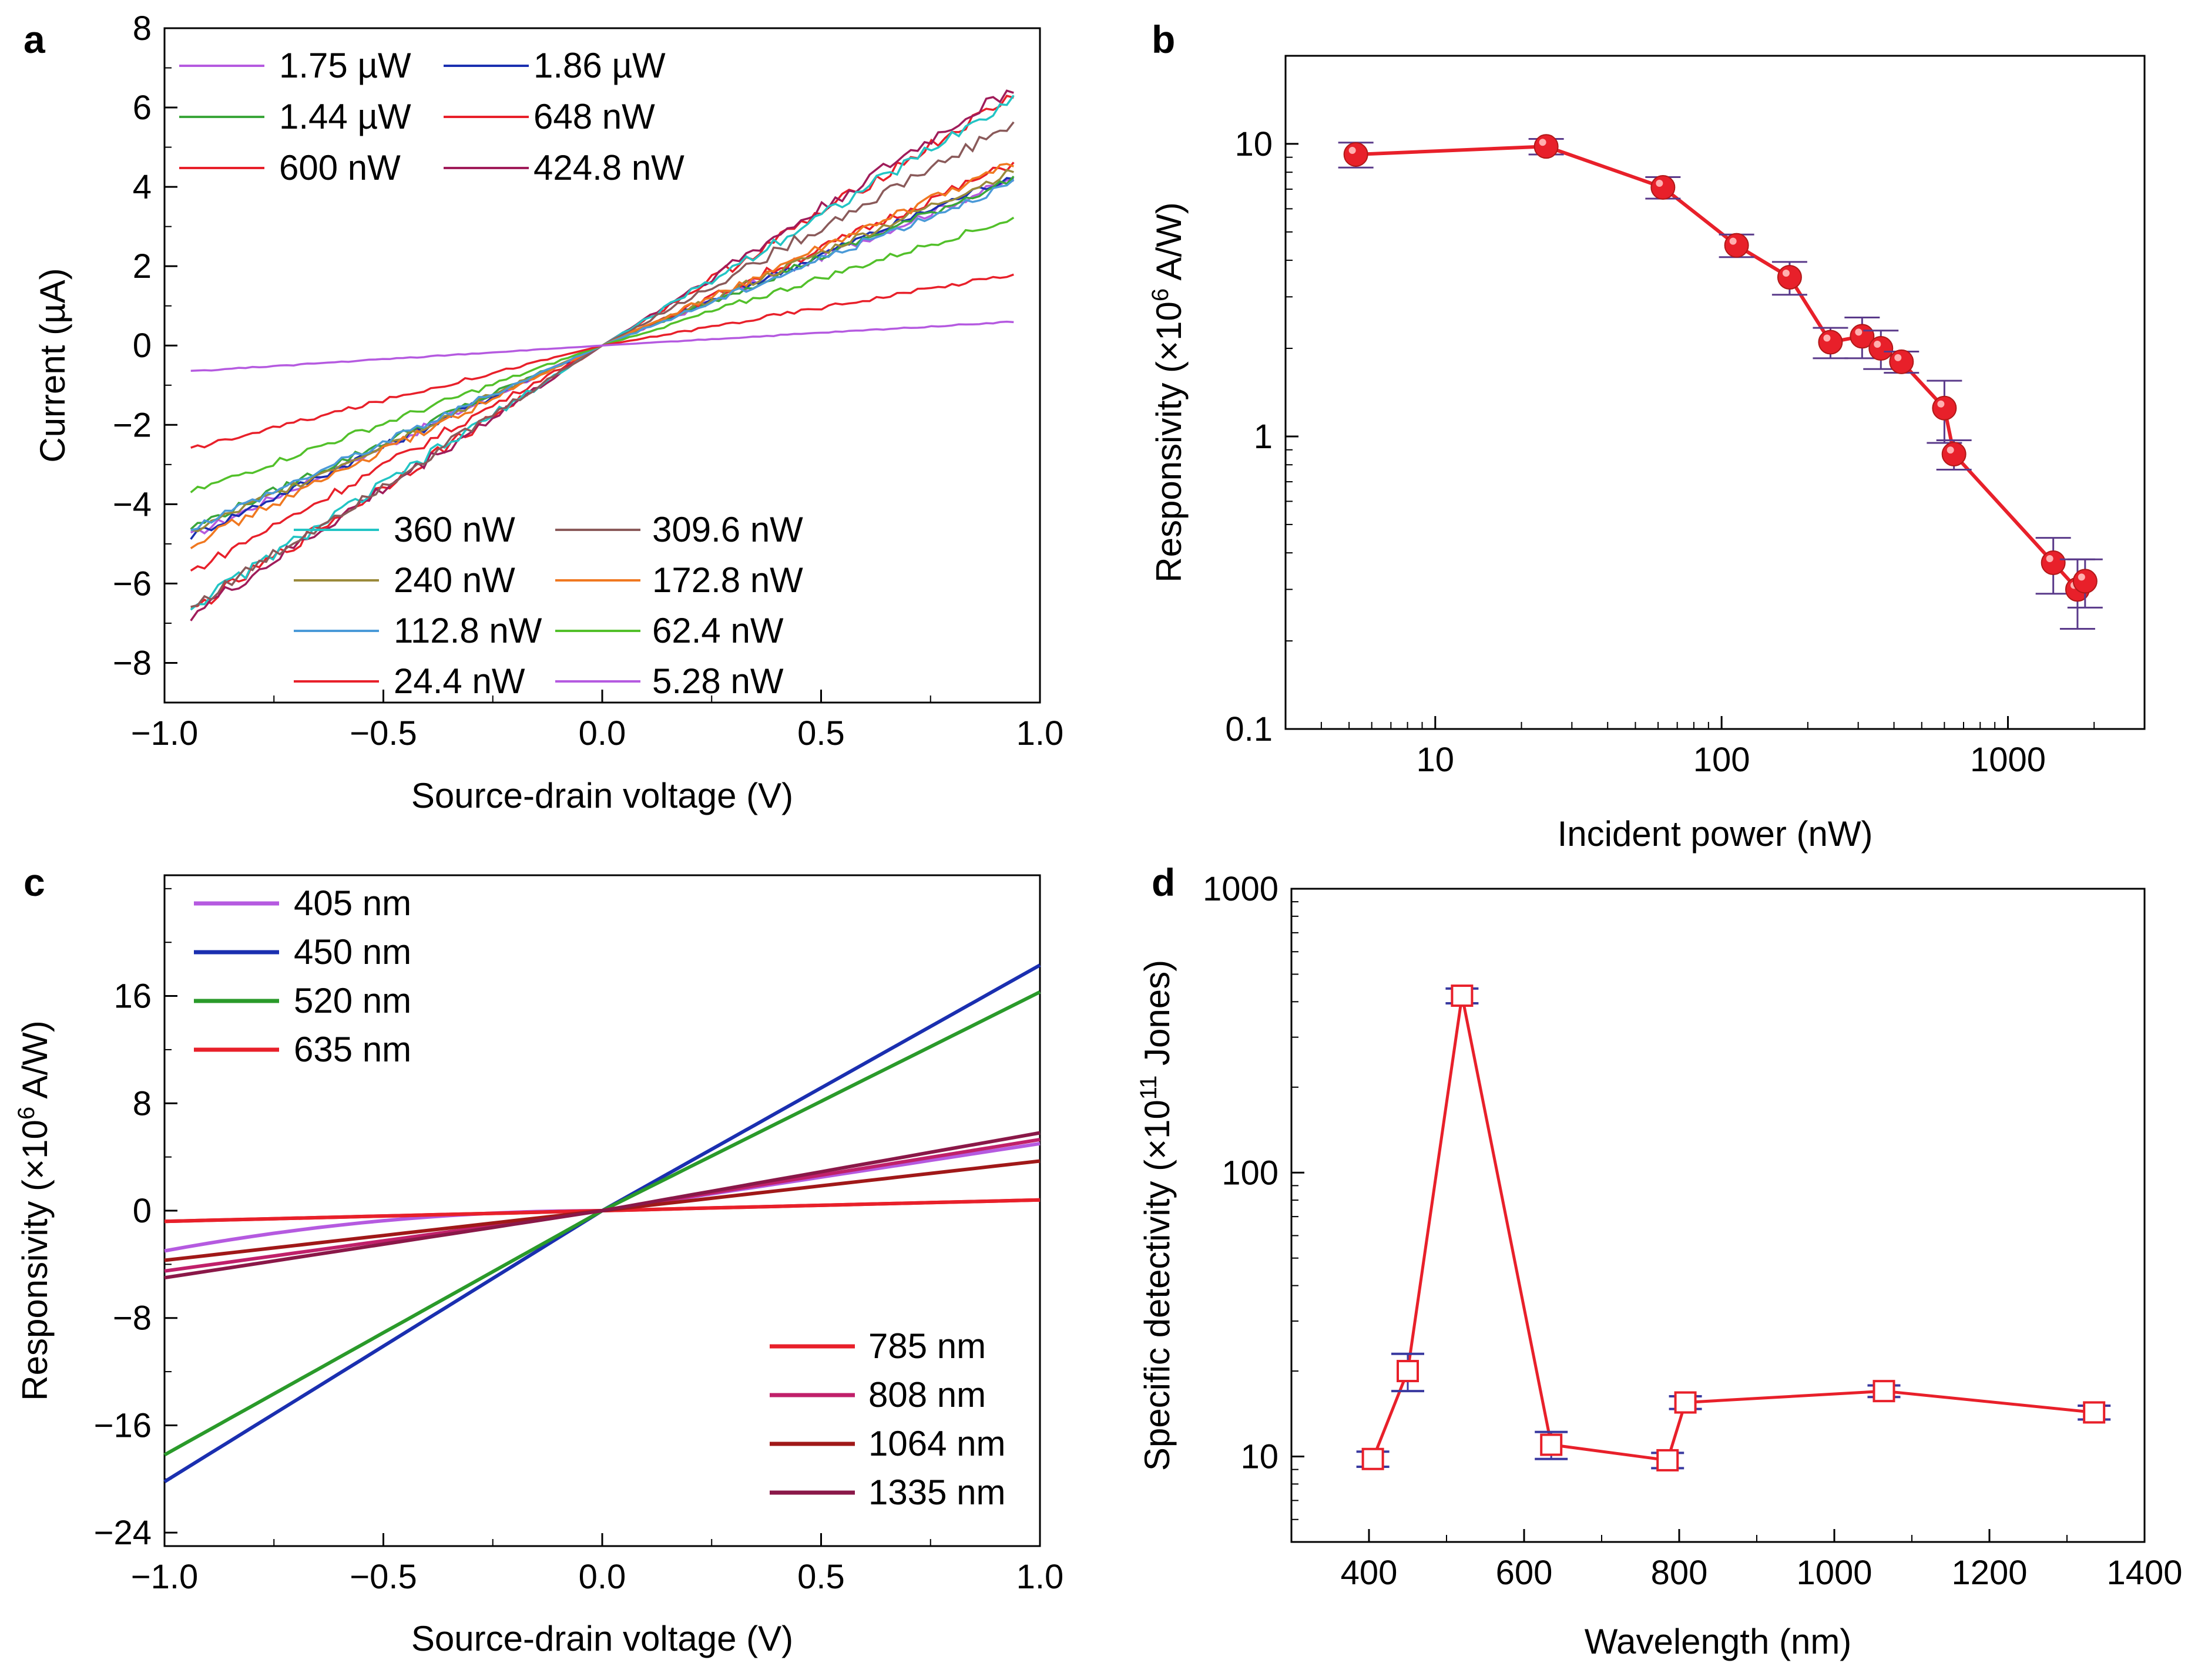  What do you see at coordinates (52, 365) in the screenshot?
I see `panel-a-ylabel: Current (µA)` at bounding box center [52, 365].